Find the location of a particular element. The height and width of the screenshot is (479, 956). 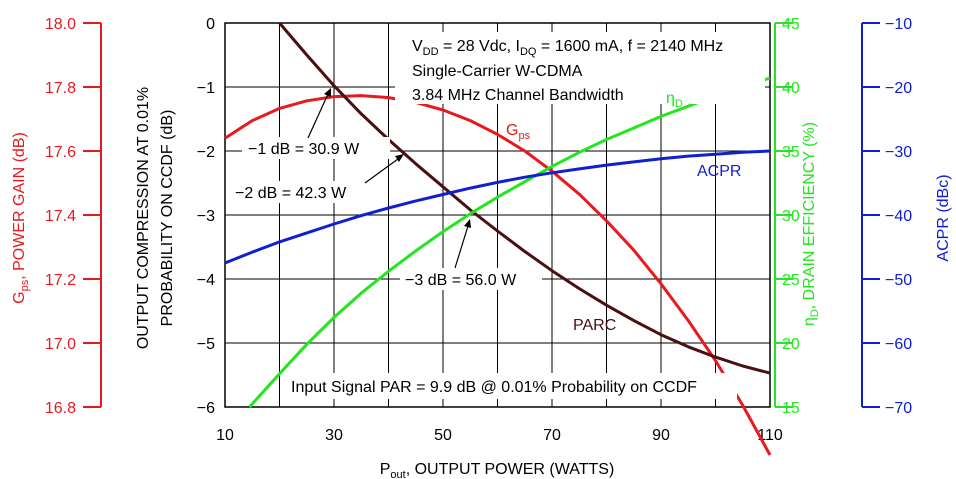

x-tick-label: 110 is located at coordinates (770, 435).